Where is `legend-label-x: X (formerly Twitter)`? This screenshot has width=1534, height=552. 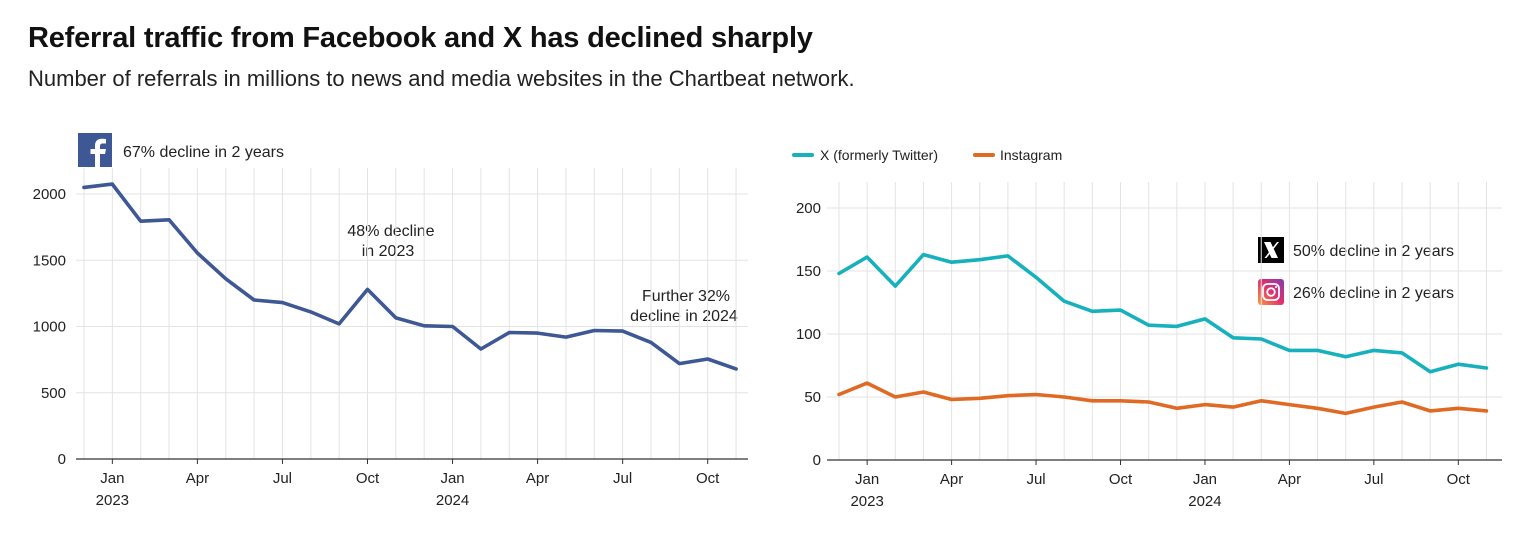 legend-label-x: X (formerly Twitter) is located at coordinates (879, 155).